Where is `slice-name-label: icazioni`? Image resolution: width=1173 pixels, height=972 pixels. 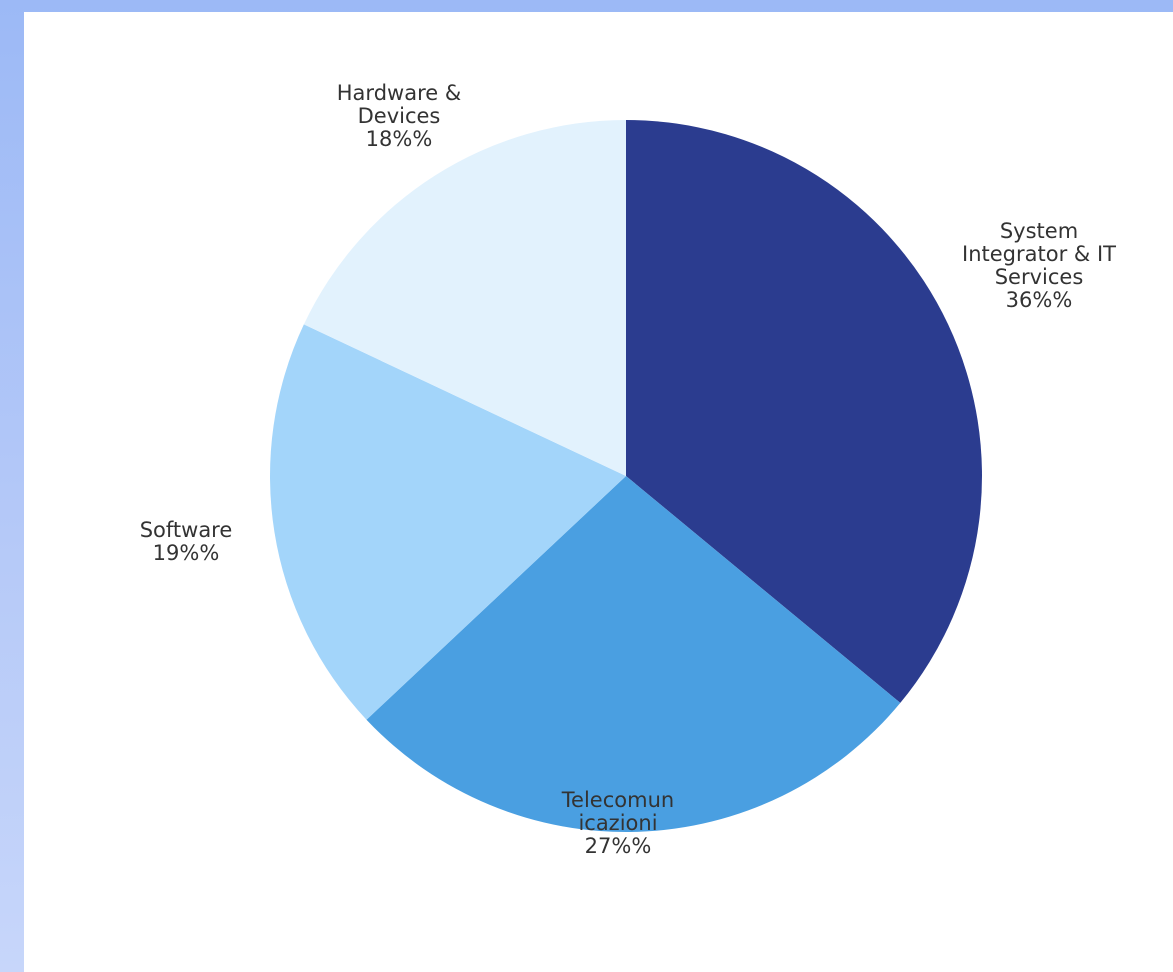 slice-name-label: icazioni is located at coordinates (617, 823).